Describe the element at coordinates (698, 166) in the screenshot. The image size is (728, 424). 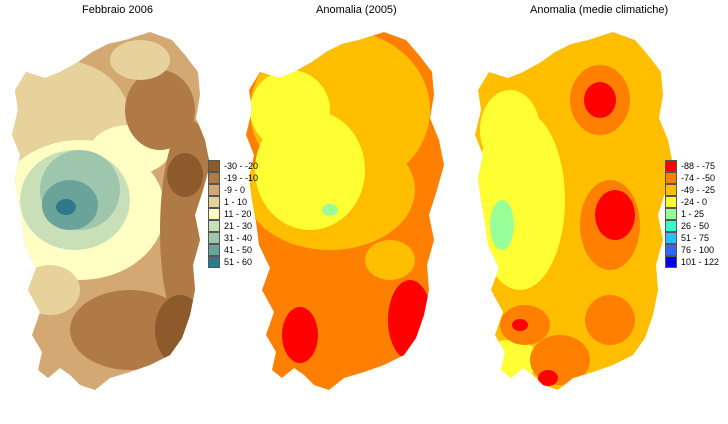
I see `legend-label: -88 - -75` at that location.